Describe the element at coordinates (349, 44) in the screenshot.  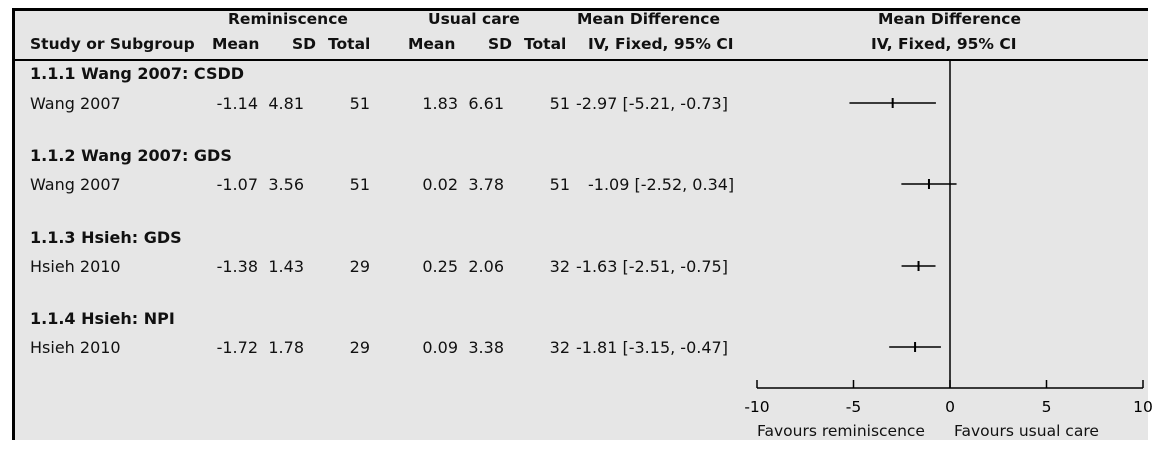
I see `header-total1: Total` at that location.